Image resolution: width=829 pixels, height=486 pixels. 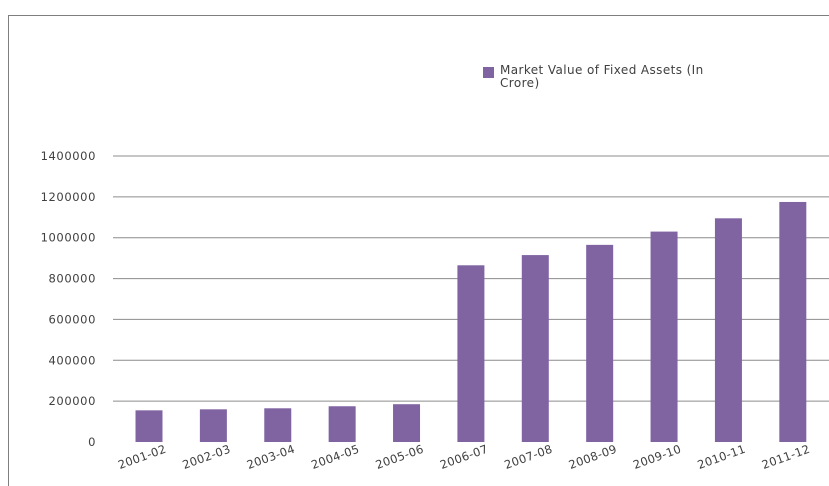 What do you see at coordinates (602, 76) in the screenshot?
I see `legend-label: Market Value of Fixed Assets (In Crore)` at bounding box center [602, 76].